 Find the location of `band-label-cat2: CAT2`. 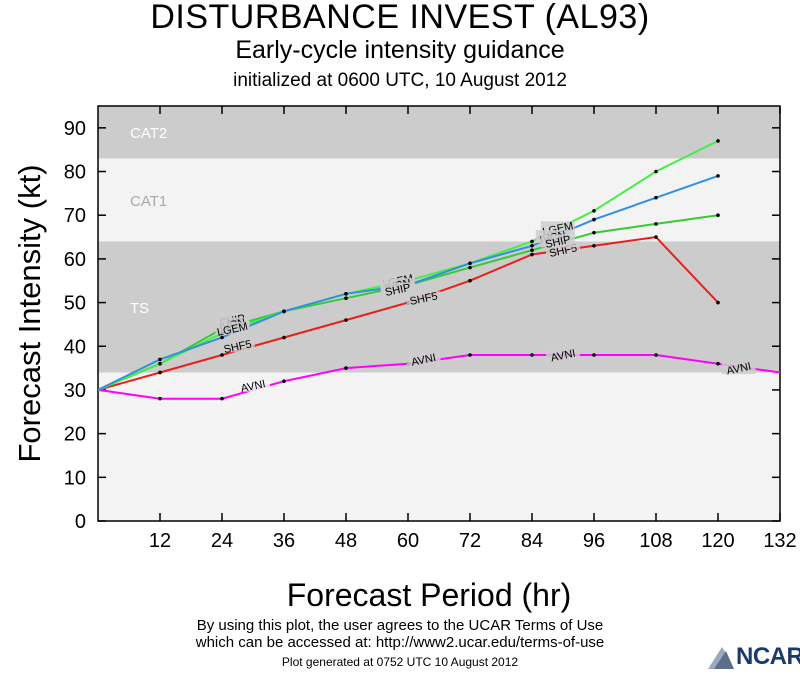

band-label-cat2: CAT2 is located at coordinates (148, 133).